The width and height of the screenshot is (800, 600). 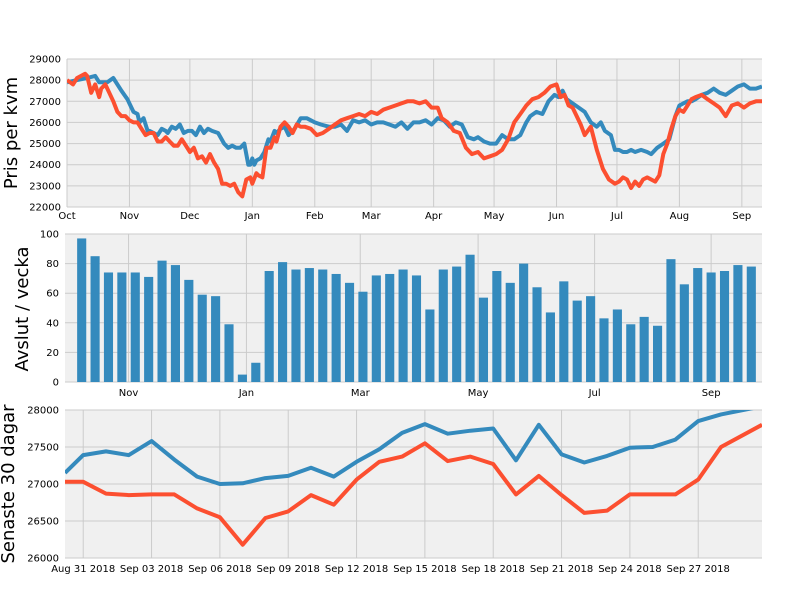 I want to click on x-tick-label: Jun, so click(x=556, y=216).